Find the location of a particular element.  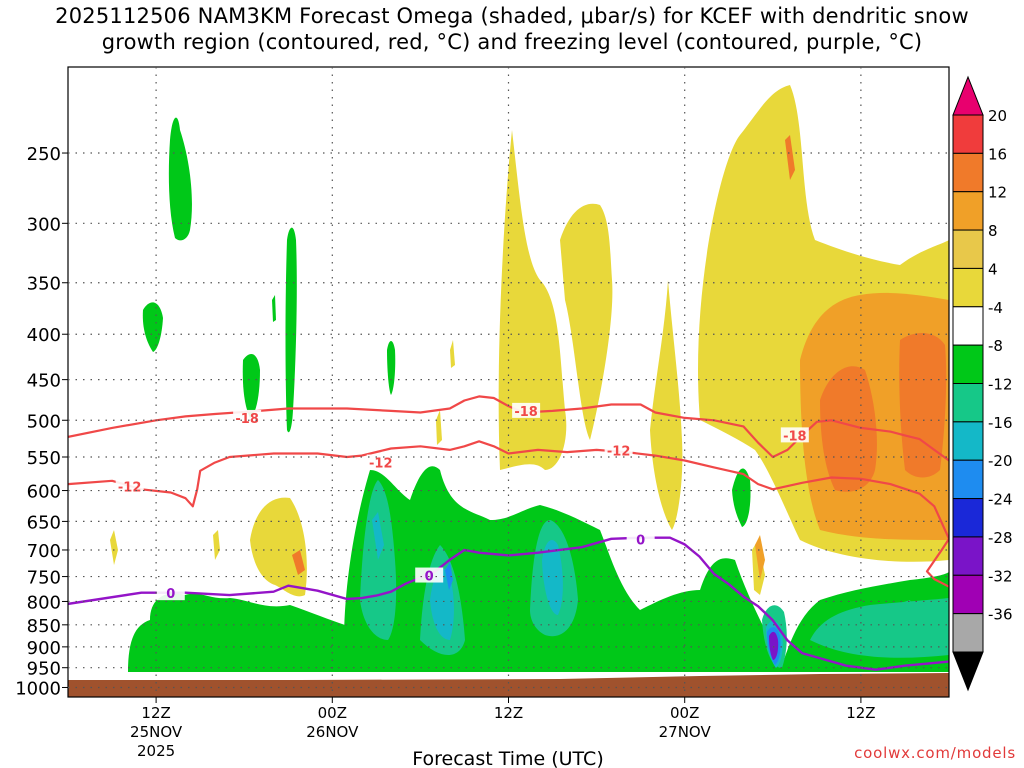

freezing-level-label-2-bg is located at coordinates (429, 575).